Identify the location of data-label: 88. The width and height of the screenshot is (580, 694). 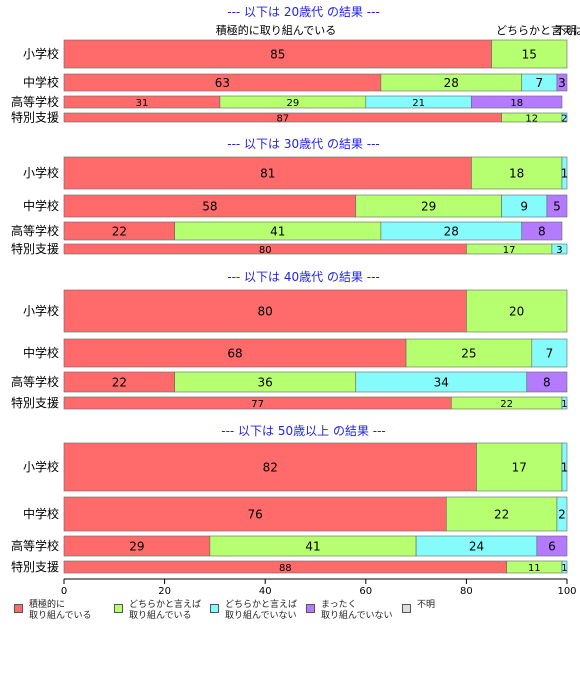
(285, 568).